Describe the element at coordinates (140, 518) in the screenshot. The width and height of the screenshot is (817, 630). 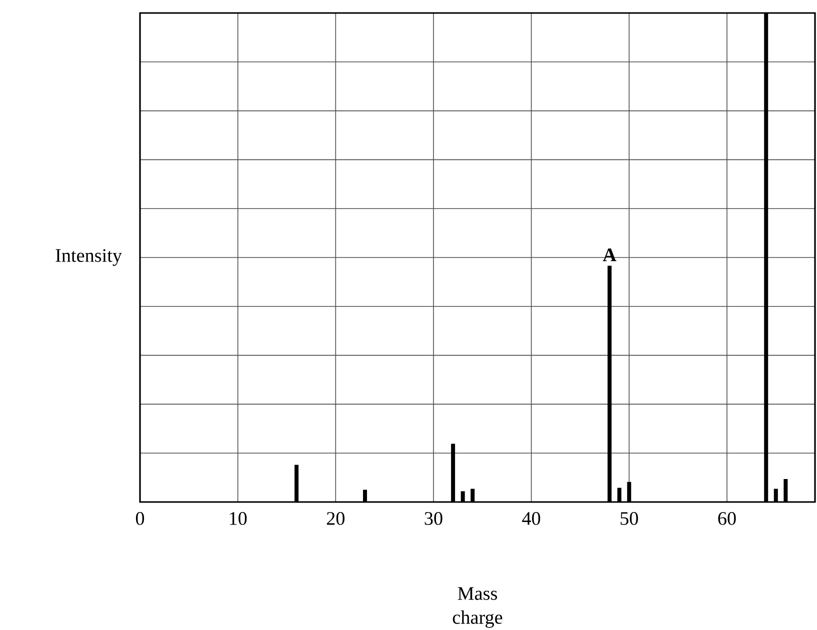
I see `x-tick-label: 0` at that location.